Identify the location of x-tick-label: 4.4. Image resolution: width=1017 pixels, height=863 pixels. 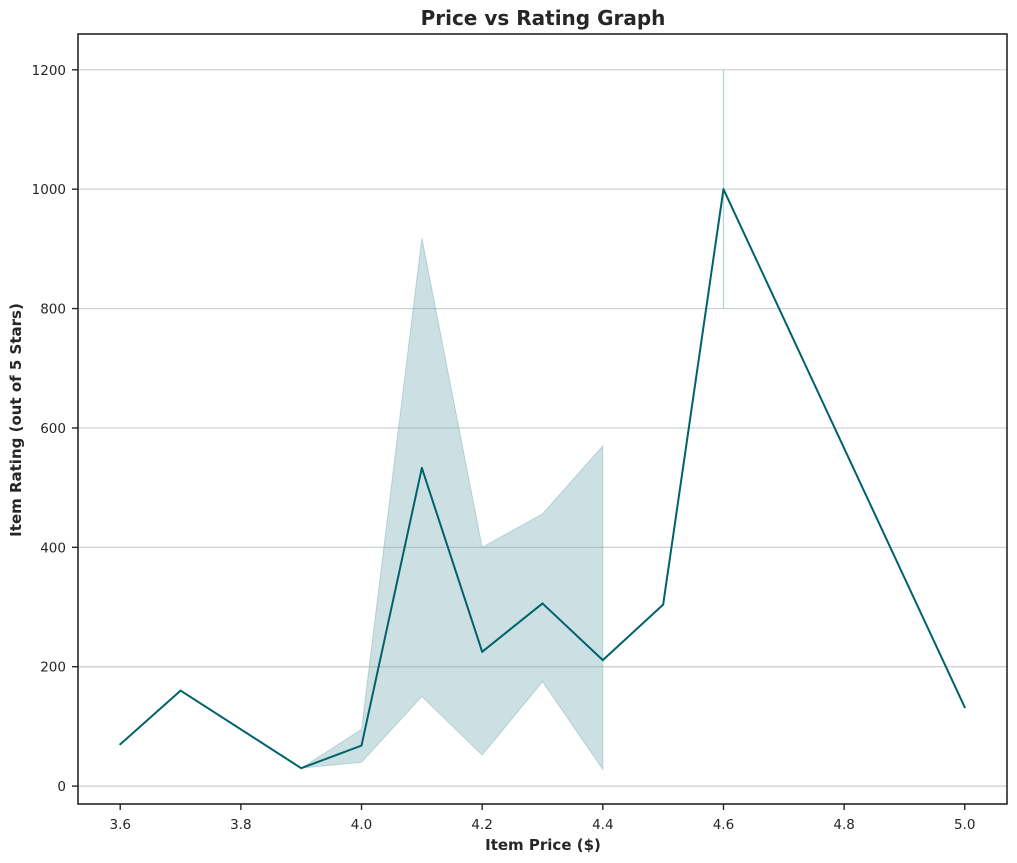
(602, 825).